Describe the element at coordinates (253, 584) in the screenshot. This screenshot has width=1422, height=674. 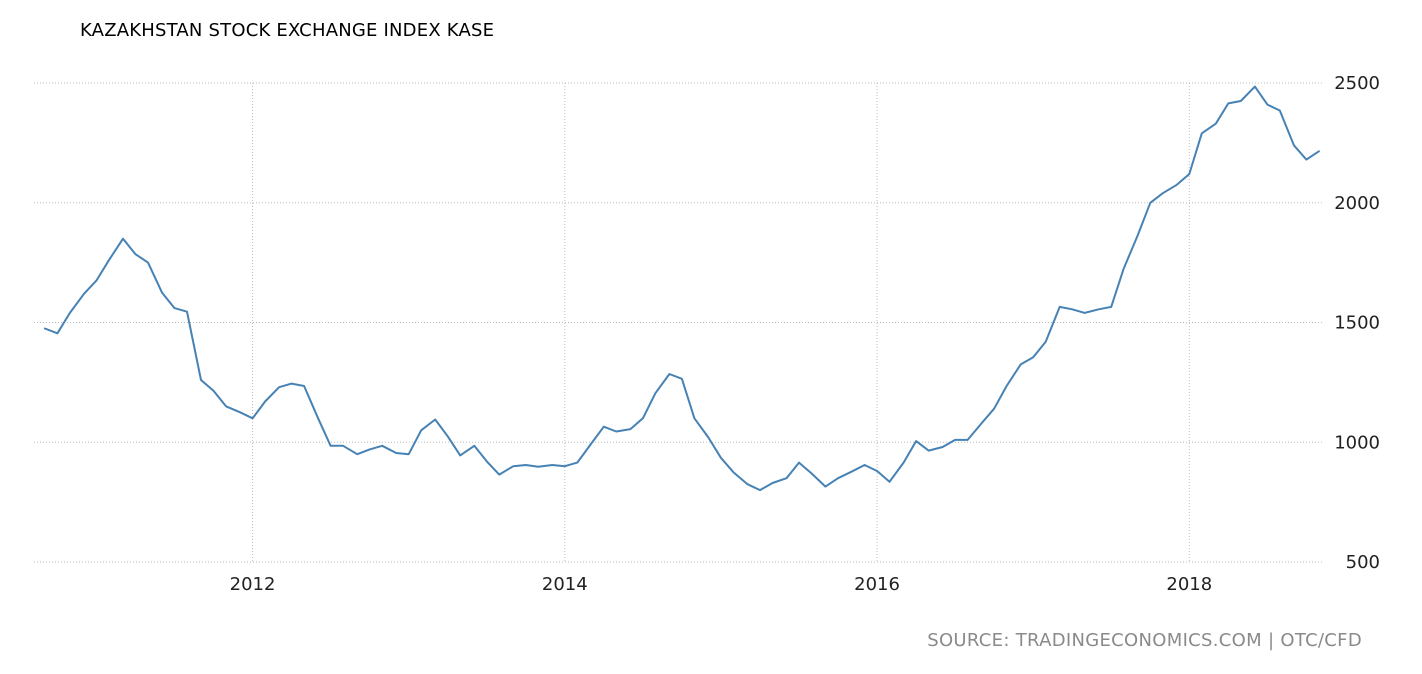
I see `x-tick-label: 2012` at that location.